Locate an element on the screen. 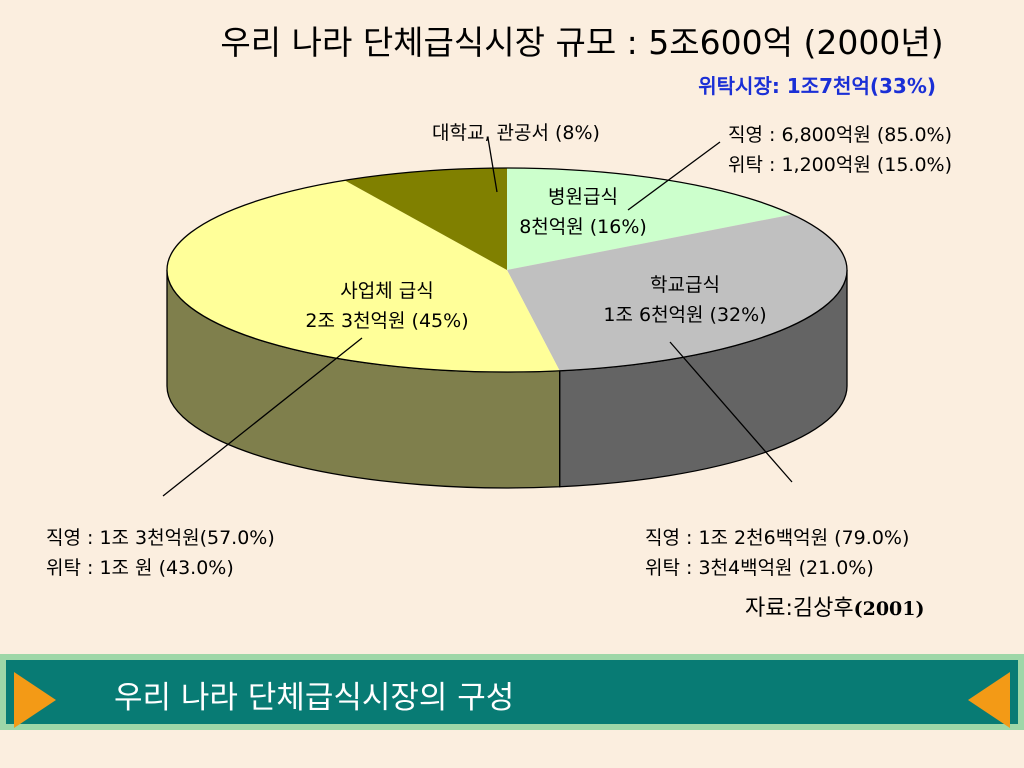  play-left-icon is located at coordinates (989, 700).